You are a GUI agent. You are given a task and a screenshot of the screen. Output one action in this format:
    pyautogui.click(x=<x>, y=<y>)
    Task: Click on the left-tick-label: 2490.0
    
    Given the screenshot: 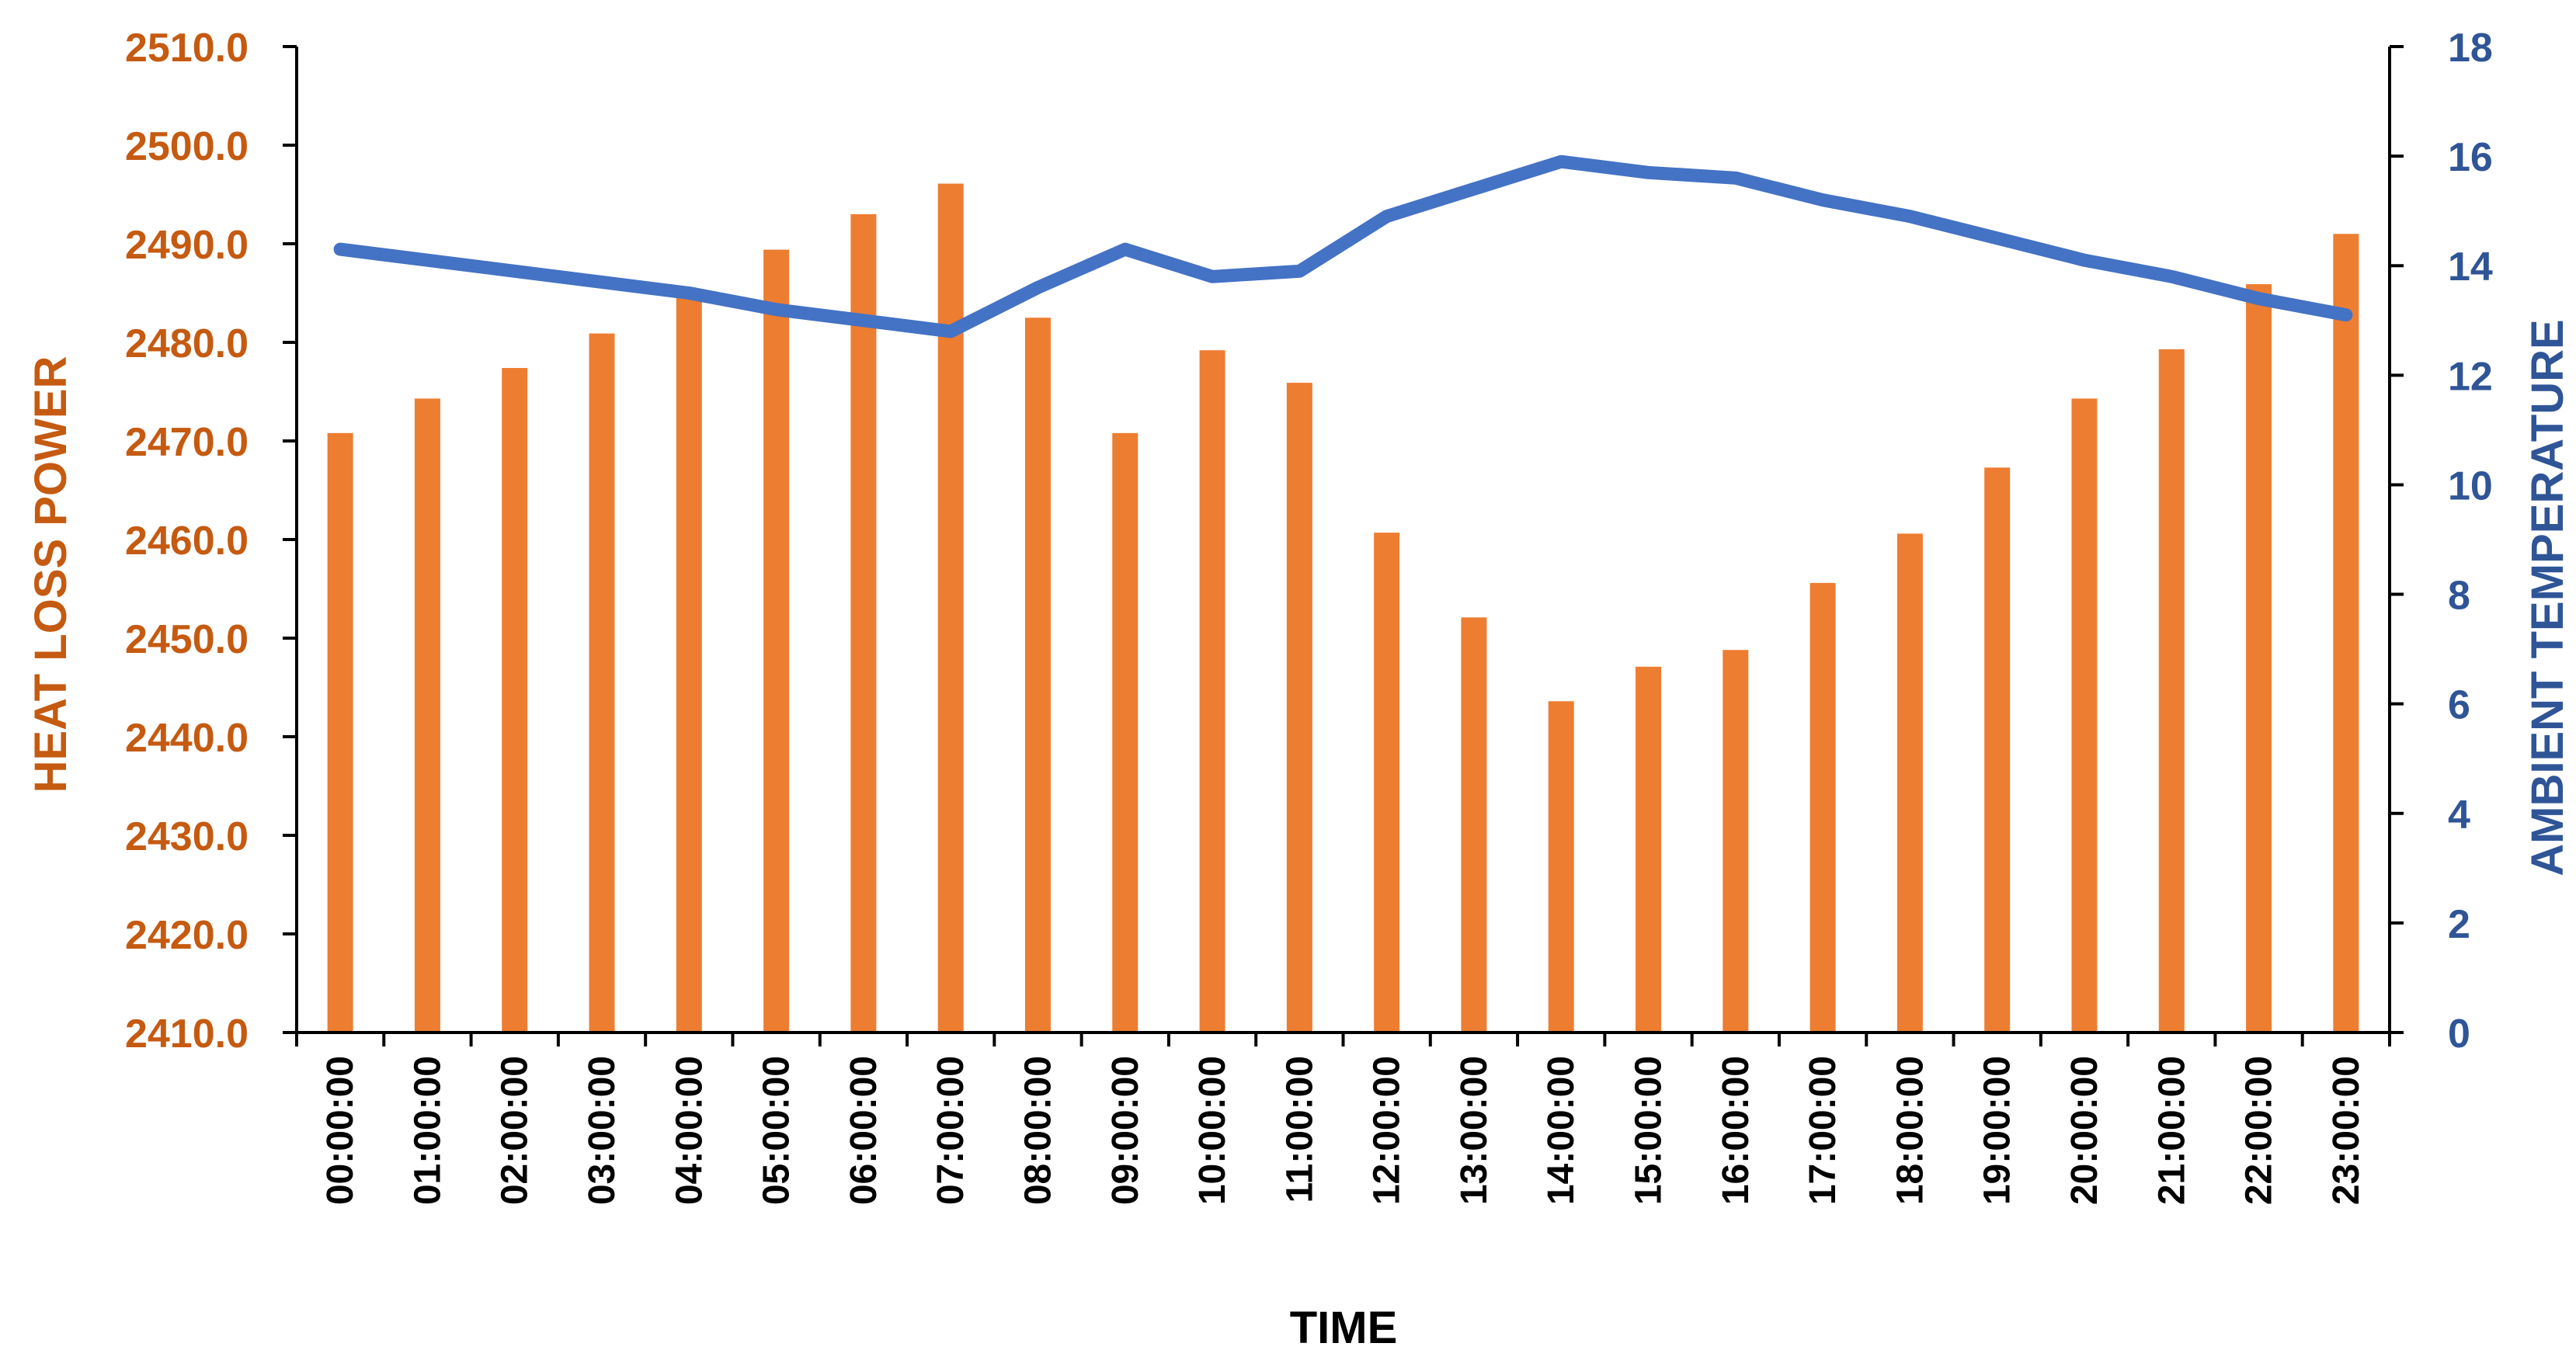 What is the action you would take?
    pyautogui.click(x=187, y=246)
    